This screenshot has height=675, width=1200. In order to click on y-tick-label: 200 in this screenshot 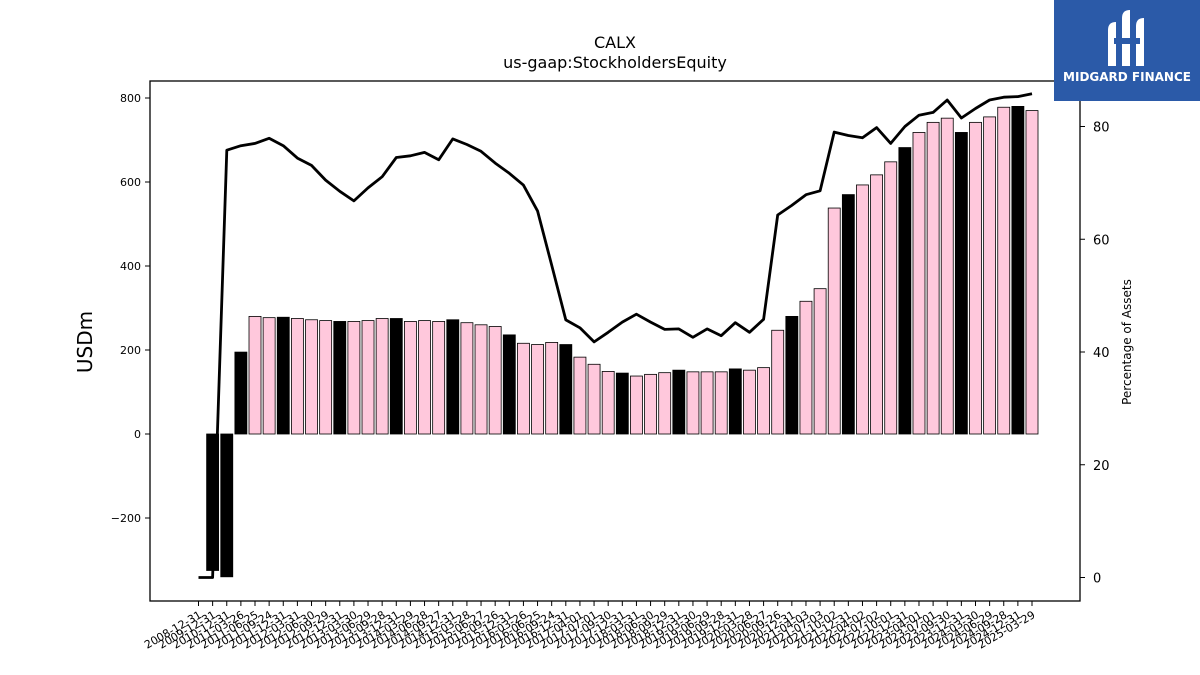, I will do `click(130, 350)`.